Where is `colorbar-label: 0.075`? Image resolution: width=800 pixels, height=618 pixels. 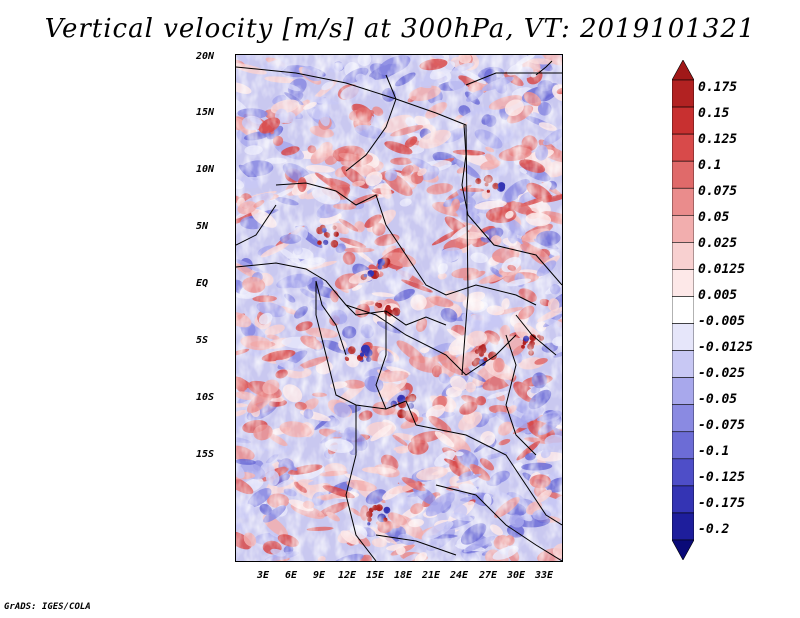
colorbar-label: 0.075 is located at coordinates (718, 191).